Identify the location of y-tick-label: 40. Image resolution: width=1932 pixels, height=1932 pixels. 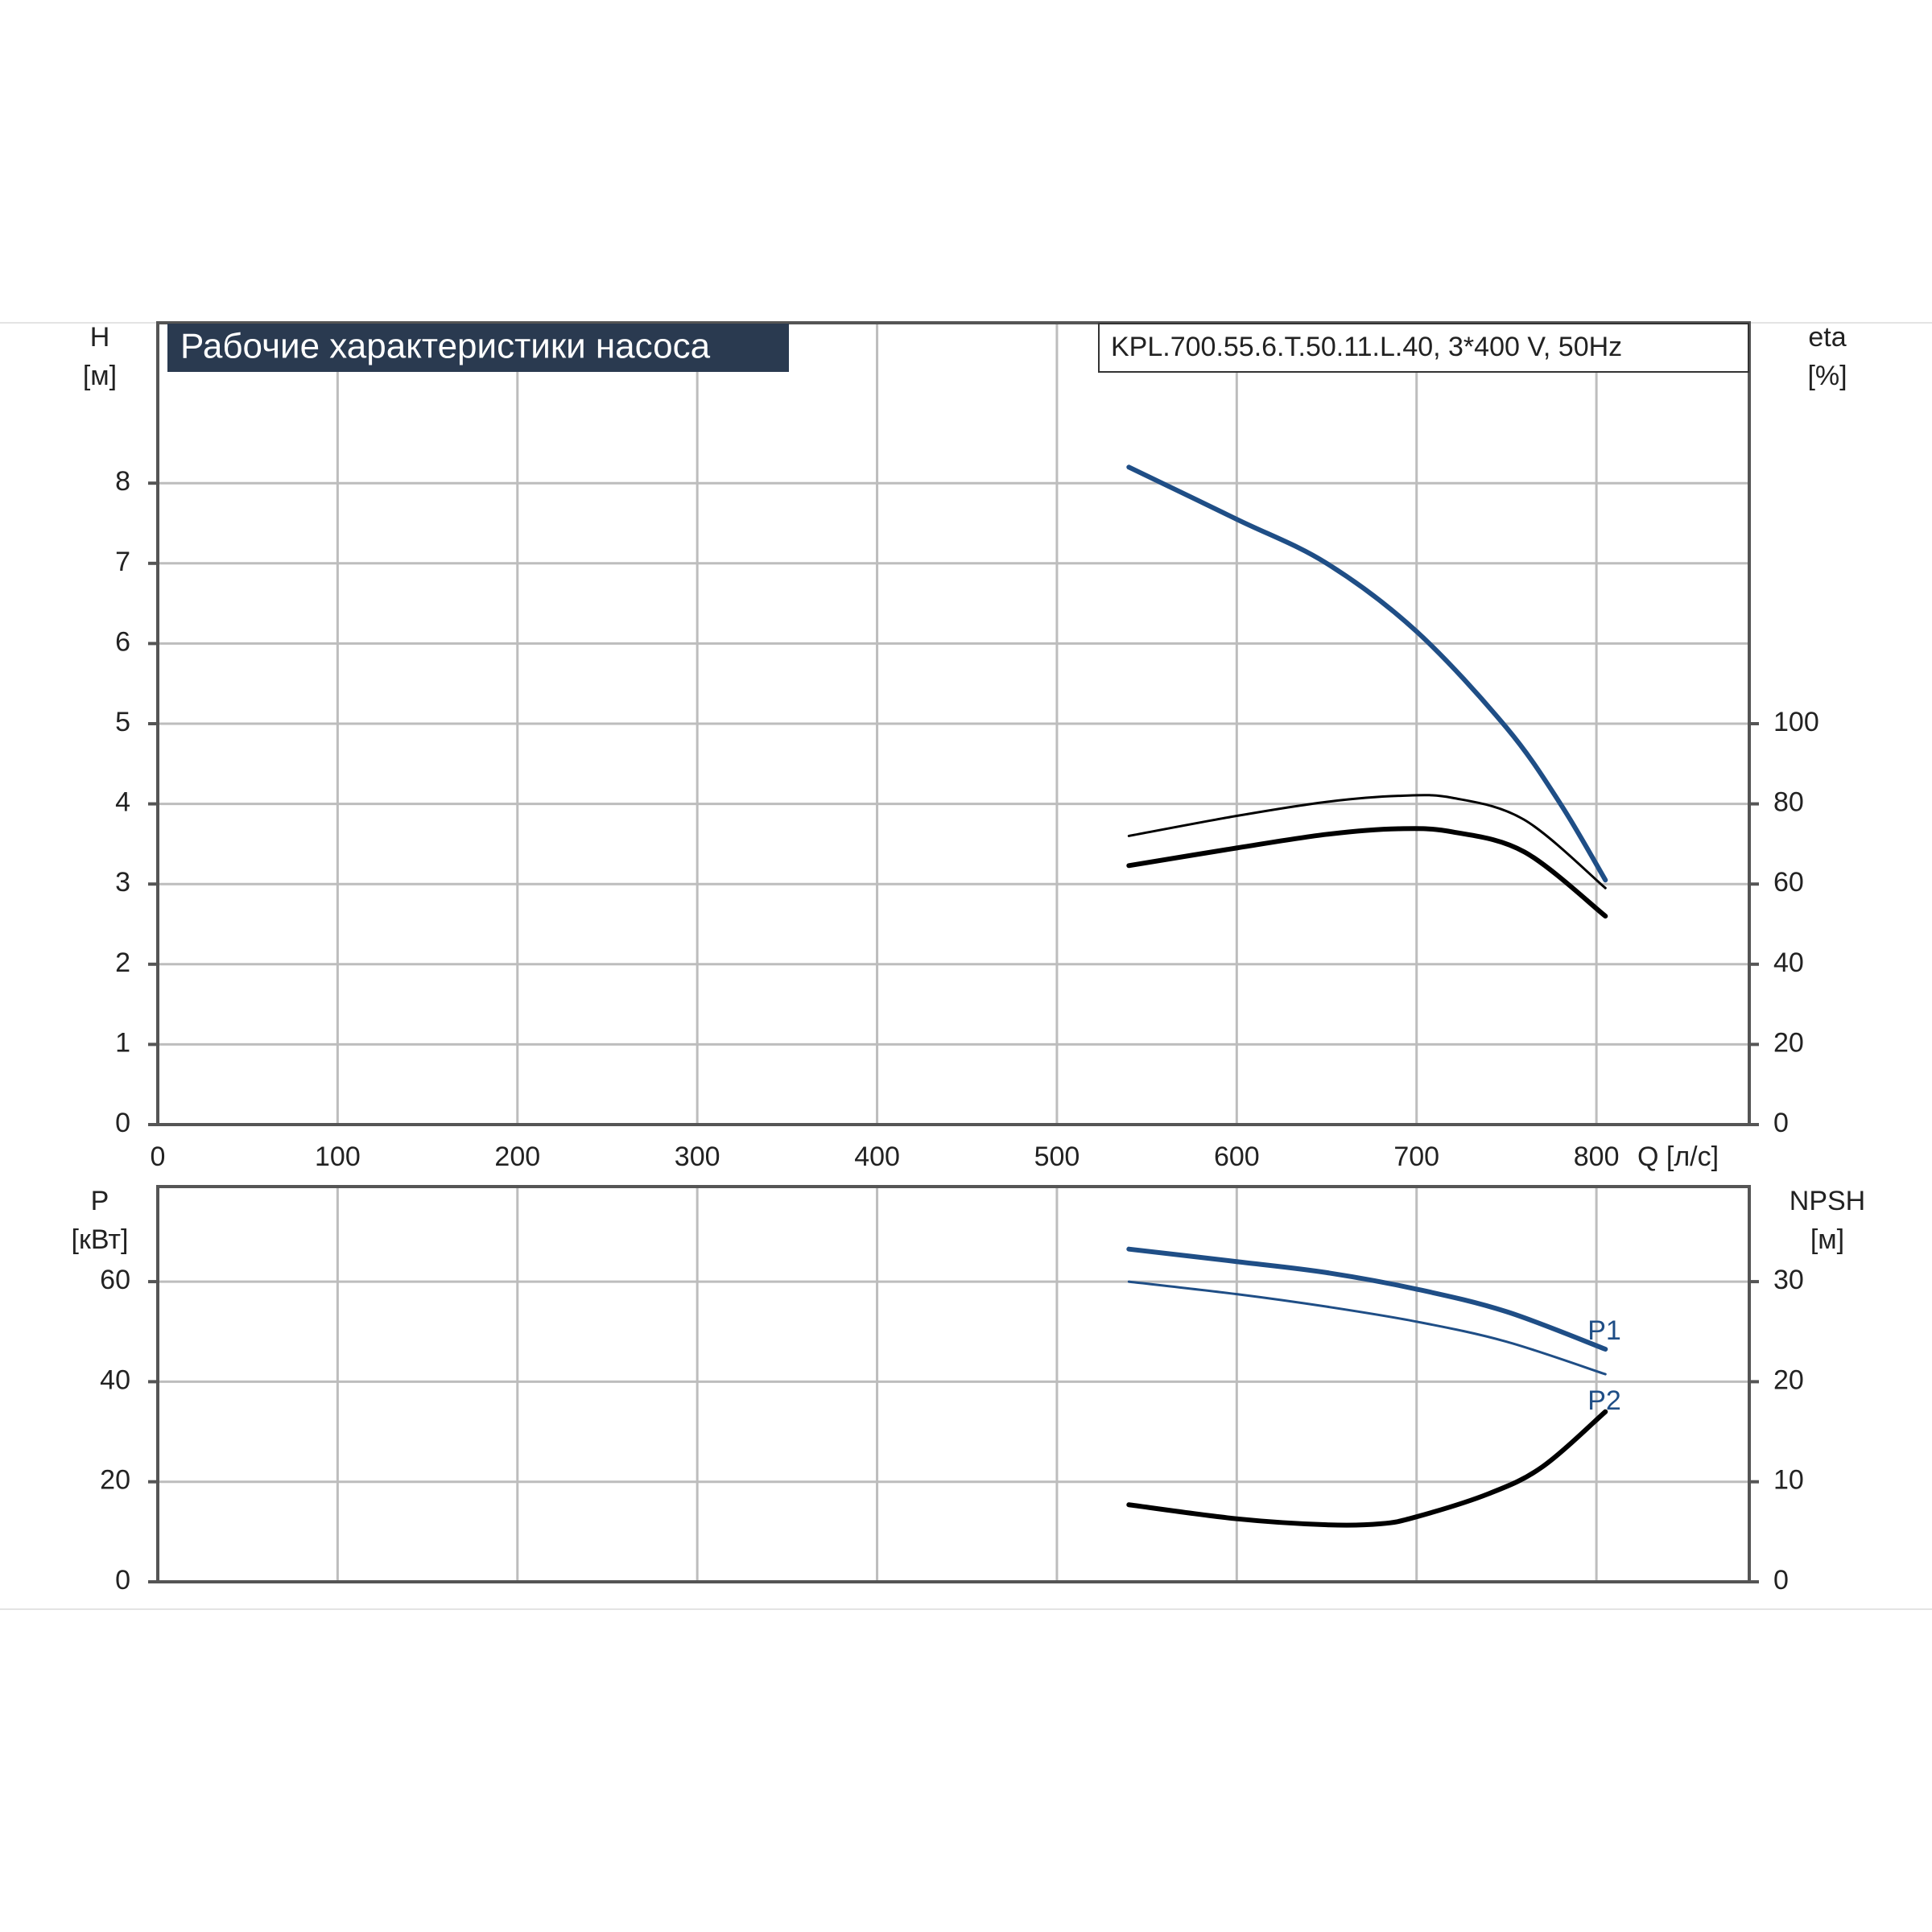
(115, 1379).